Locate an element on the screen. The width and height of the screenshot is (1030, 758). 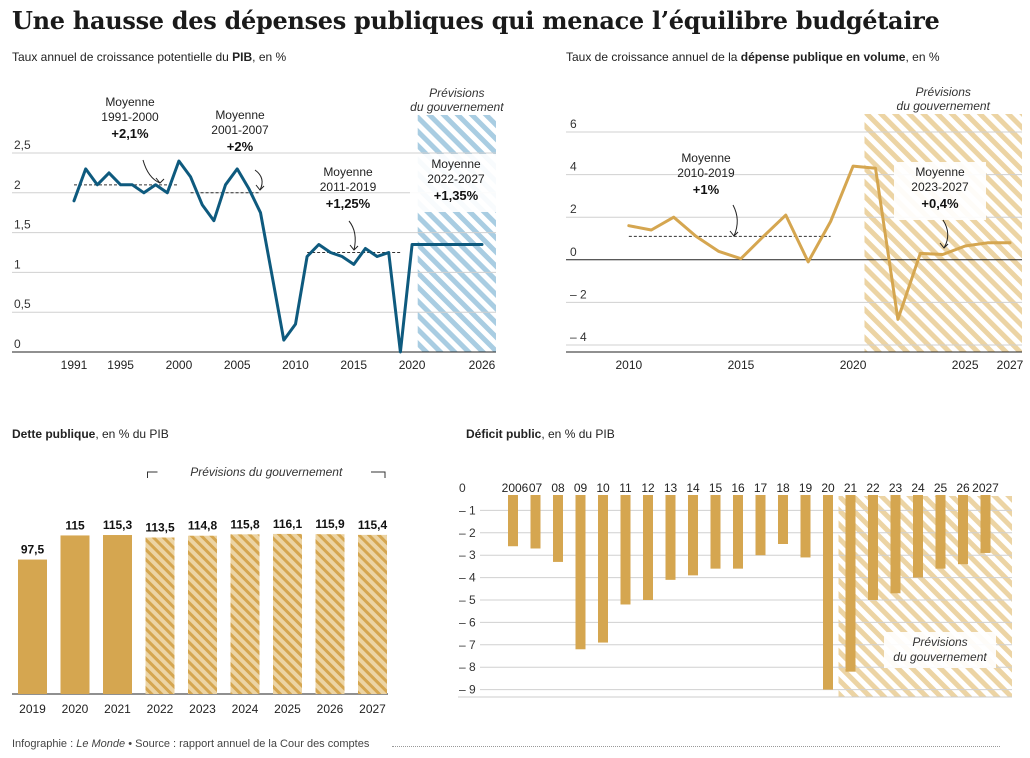
dette-value-label: 115,3 is located at coordinates (118, 525).